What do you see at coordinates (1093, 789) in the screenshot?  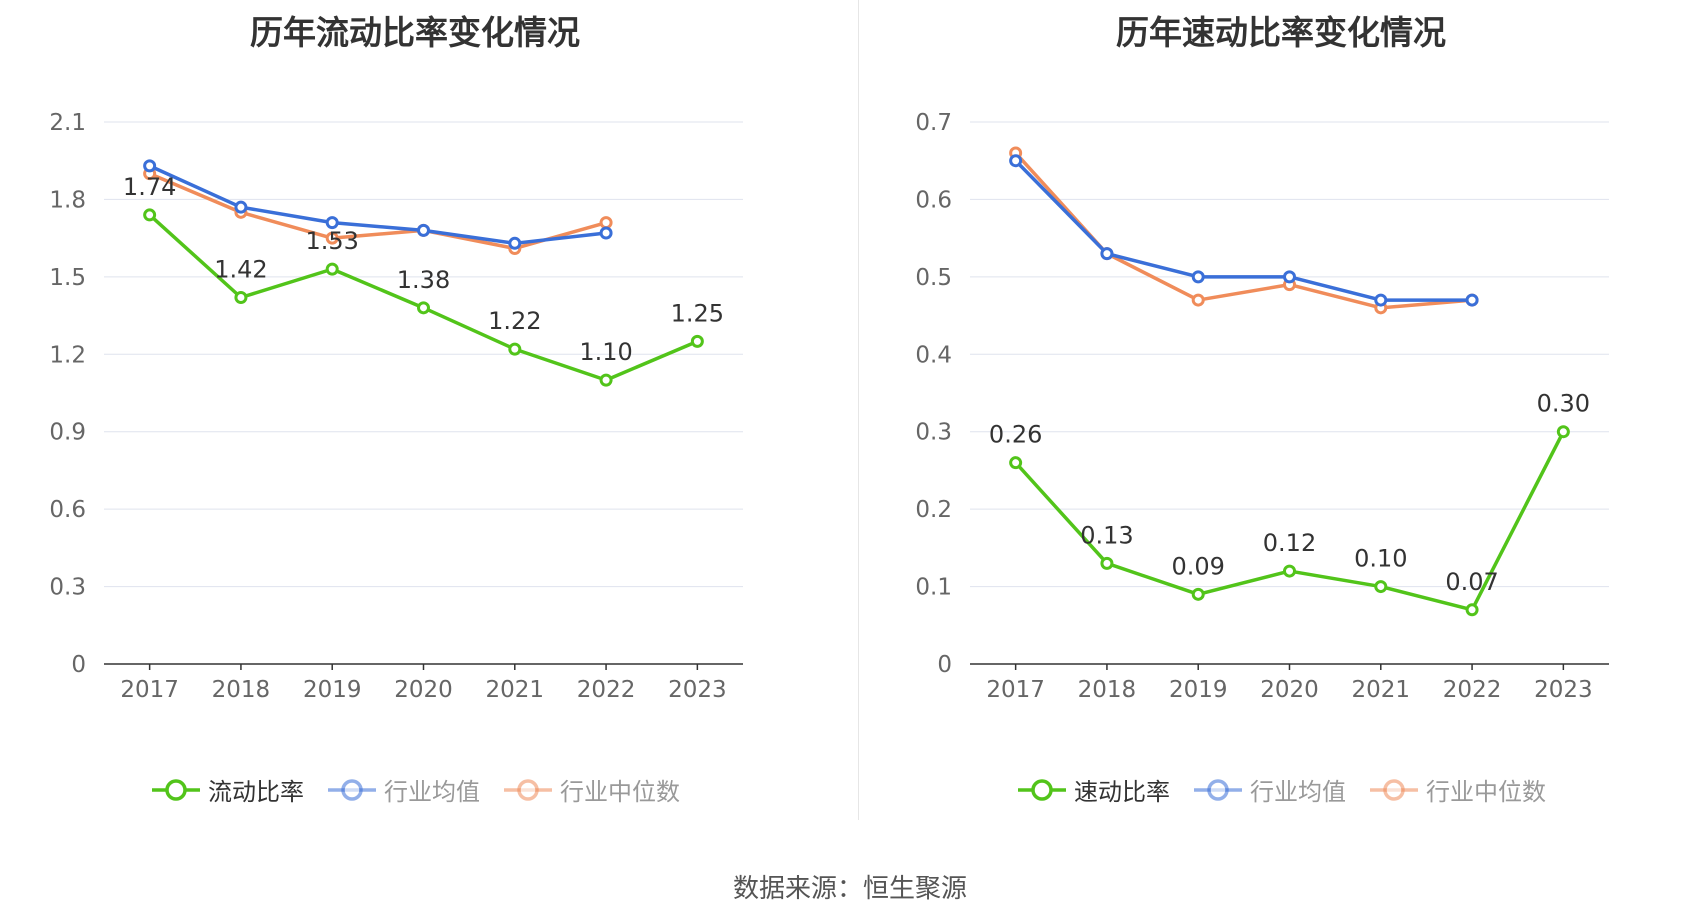 I see `legend-item-primary-series: 速动比率` at bounding box center [1093, 789].